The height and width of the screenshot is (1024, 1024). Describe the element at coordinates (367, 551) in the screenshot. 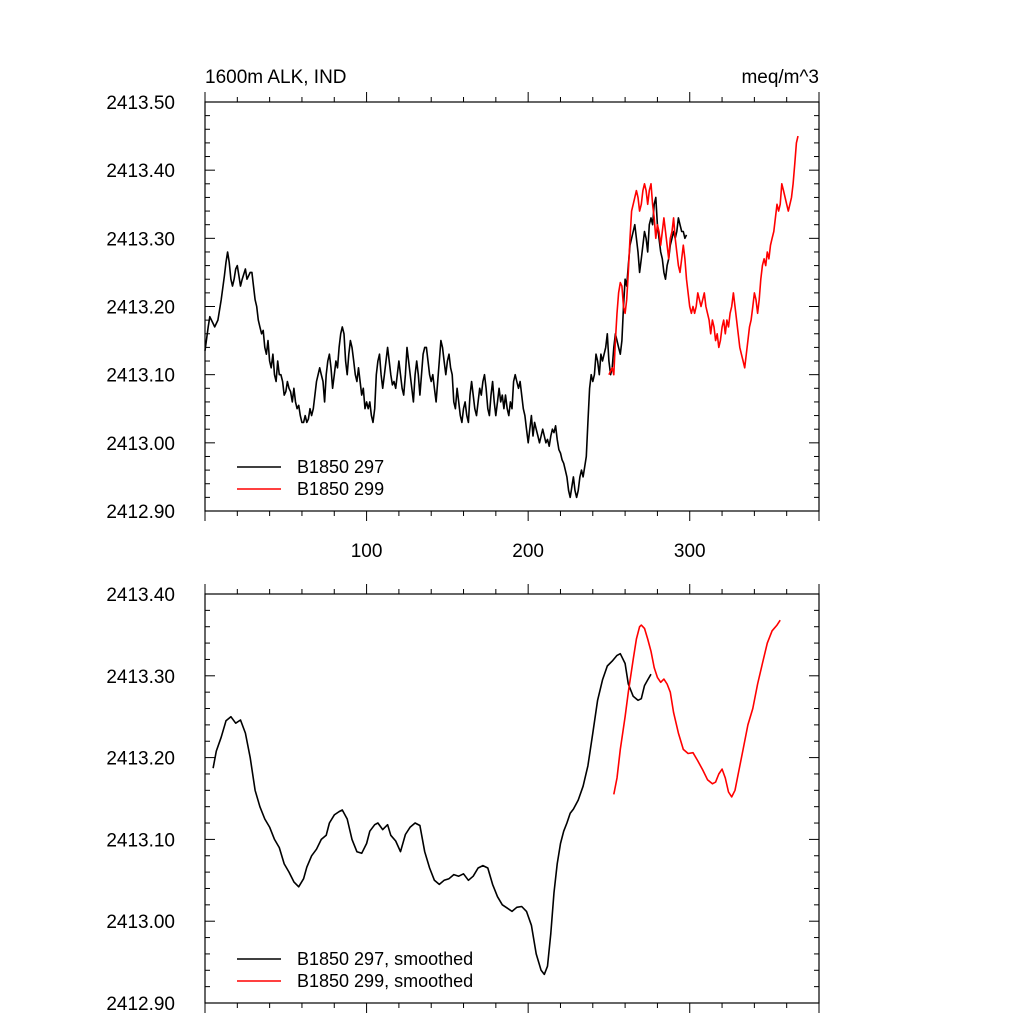

I see `x-tick-label: 100` at that location.